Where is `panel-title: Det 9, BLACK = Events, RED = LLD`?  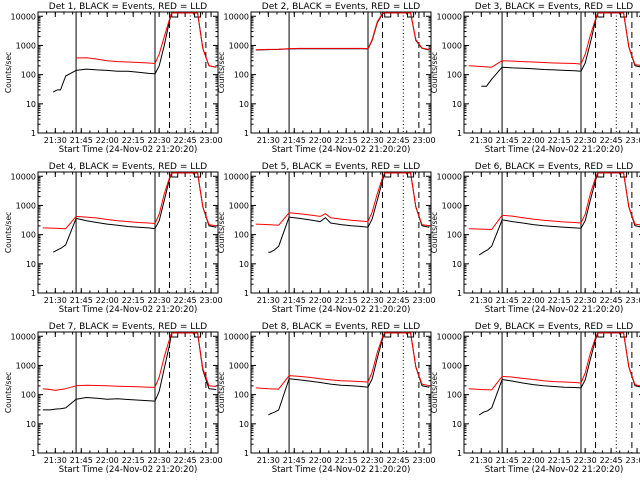 panel-title: Det 9, BLACK = Events, RED = LLD is located at coordinates (554, 327).